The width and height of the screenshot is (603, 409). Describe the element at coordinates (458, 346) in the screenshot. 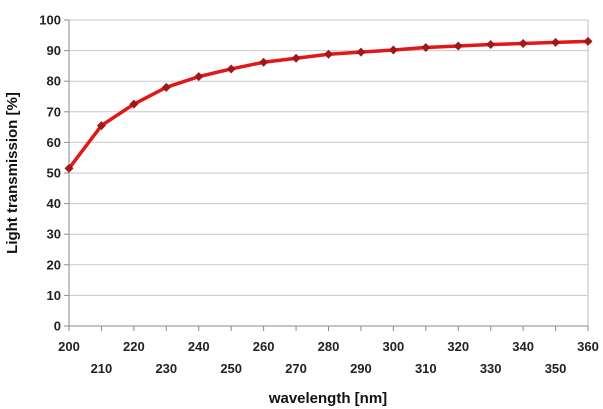

I see `x-tick-label-320: 320` at that location.